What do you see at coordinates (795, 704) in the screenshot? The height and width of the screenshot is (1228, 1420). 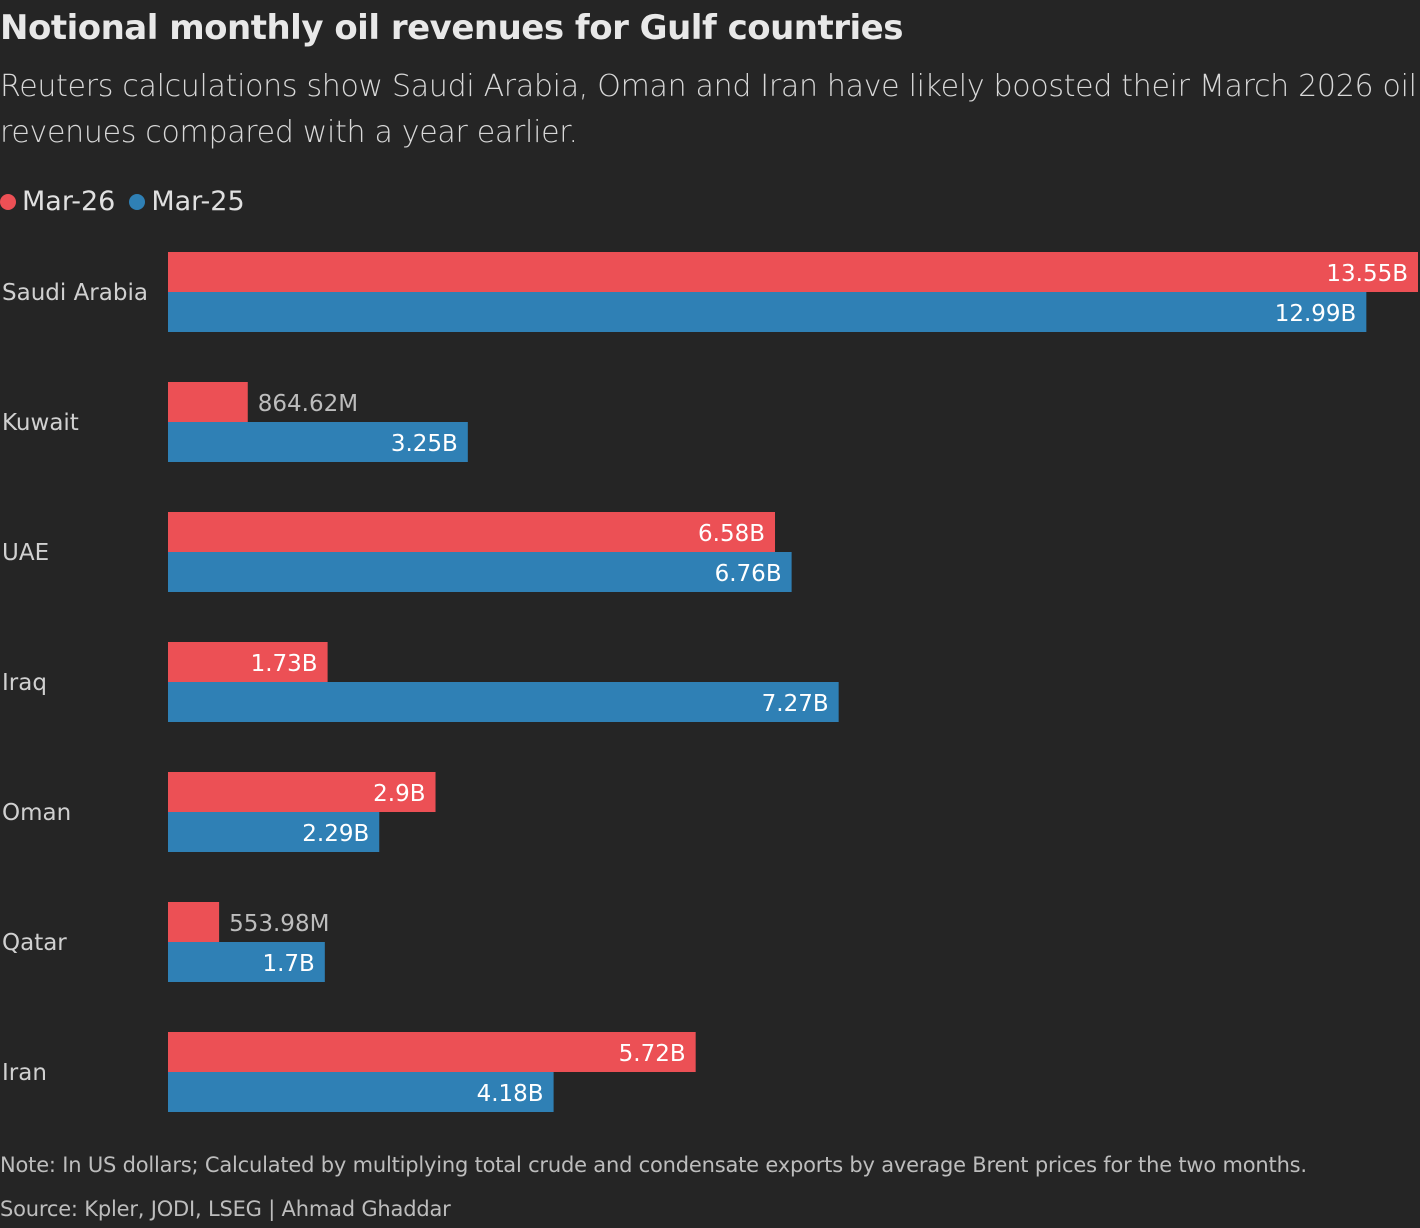 I see `data-label: 7.27B` at bounding box center [795, 704].